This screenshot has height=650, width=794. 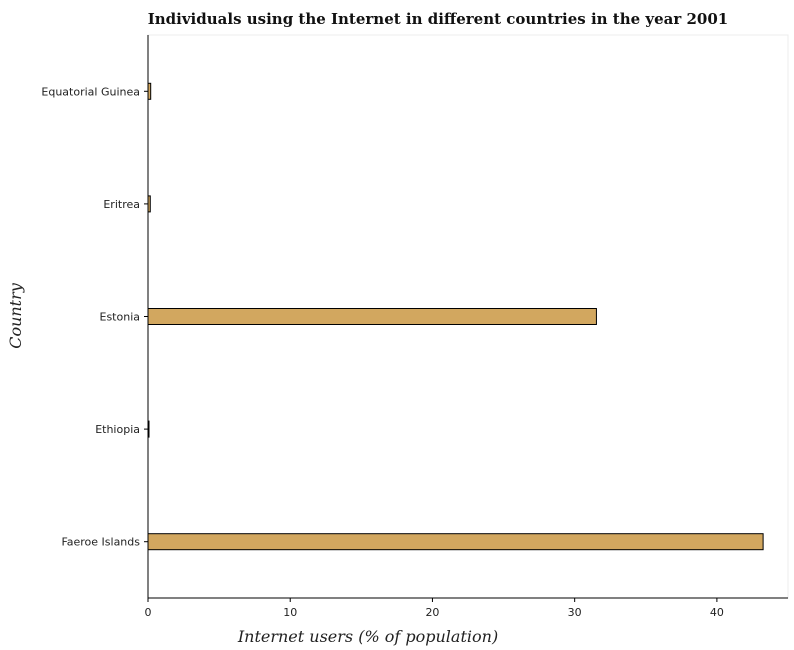 What do you see at coordinates (717, 612) in the screenshot?
I see `x-tick-label: 40` at bounding box center [717, 612].